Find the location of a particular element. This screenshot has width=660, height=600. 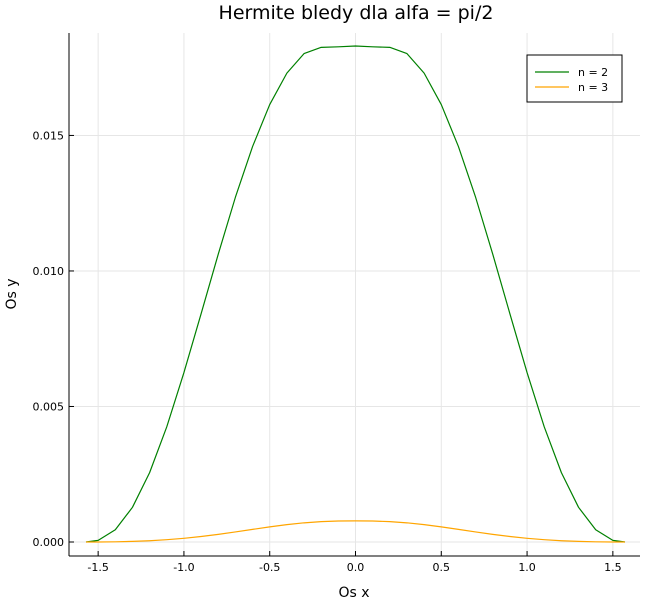

y-tick-label: 0.005 is located at coordinates (49, 406).